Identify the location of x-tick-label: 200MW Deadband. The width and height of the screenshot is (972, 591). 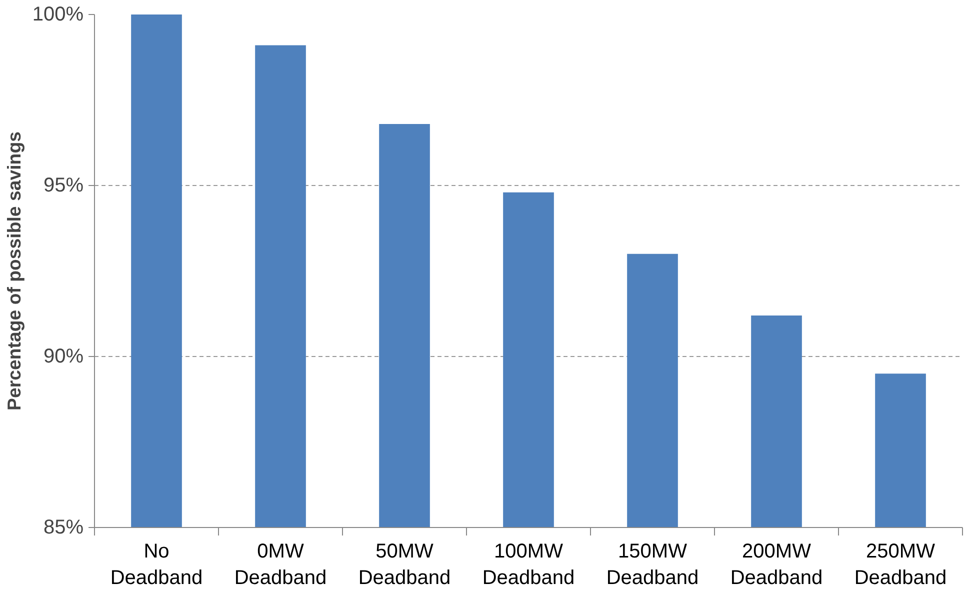
(776, 564).